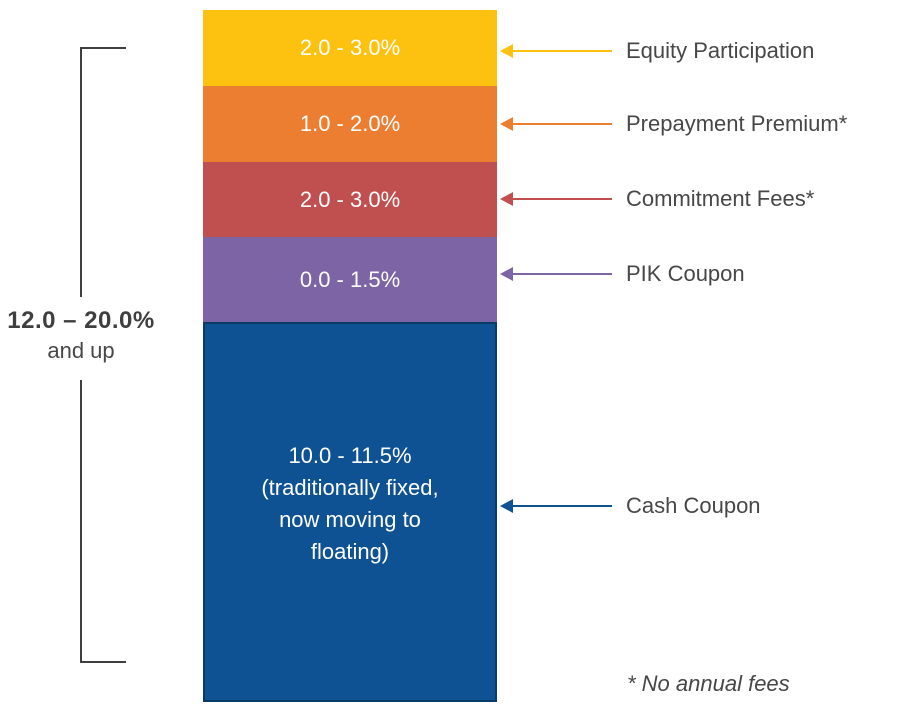 This screenshot has width=906, height=712. What do you see at coordinates (81, 320) in the screenshot?
I see `total-range-value: 12.0 – 20.0%` at bounding box center [81, 320].